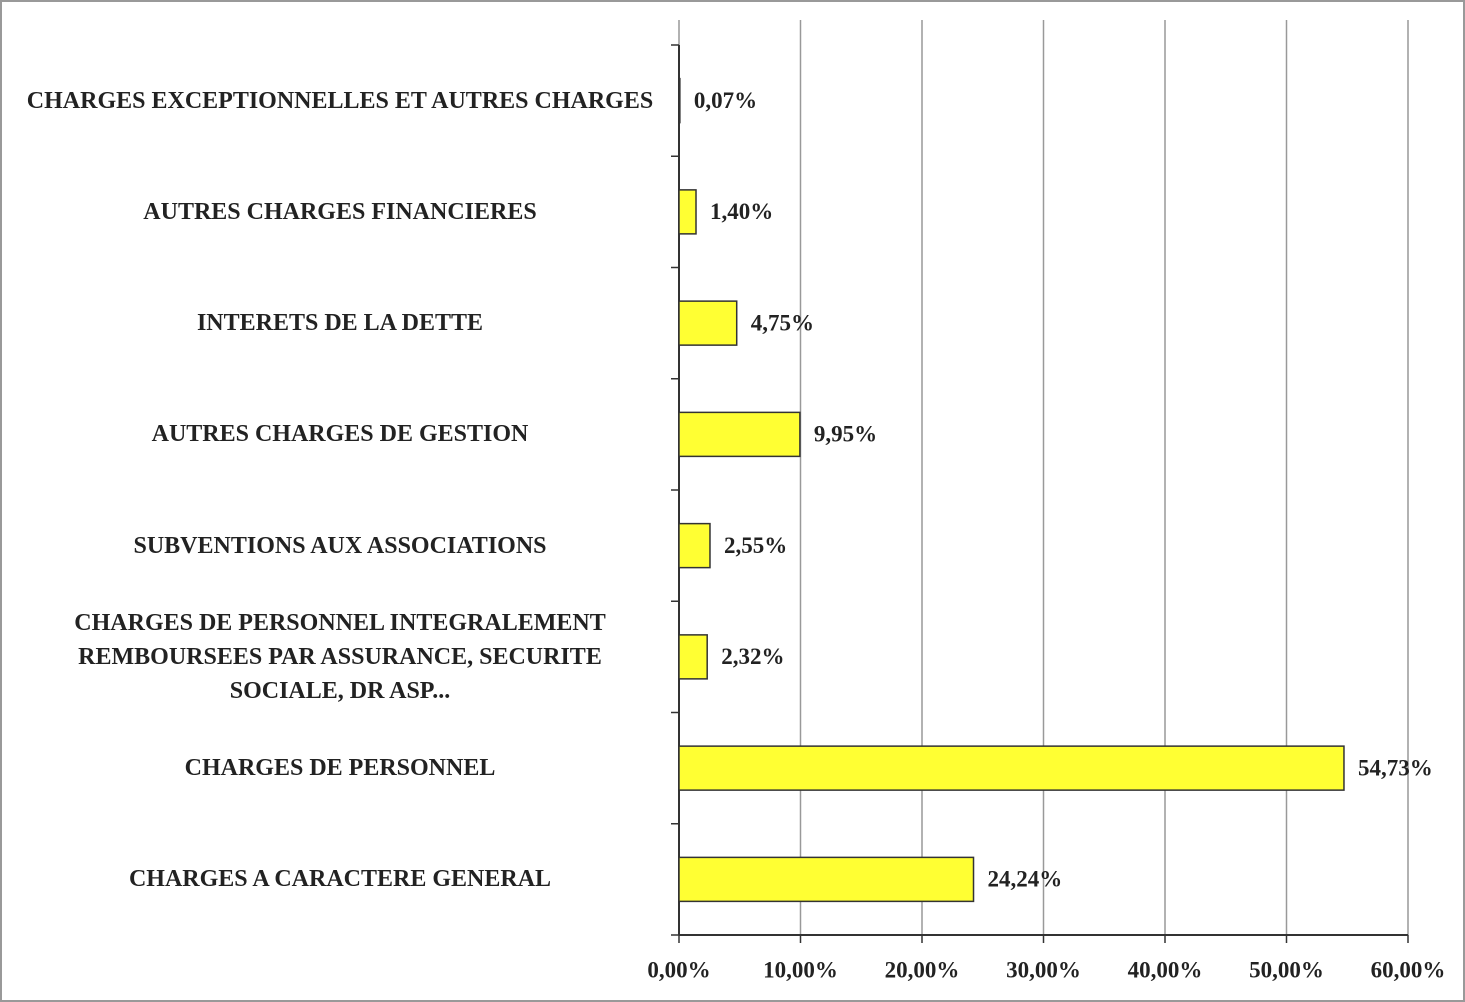  What do you see at coordinates (340, 323) in the screenshot?
I see `category-label: INTERETS DE LA DETTE` at bounding box center [340, 323].